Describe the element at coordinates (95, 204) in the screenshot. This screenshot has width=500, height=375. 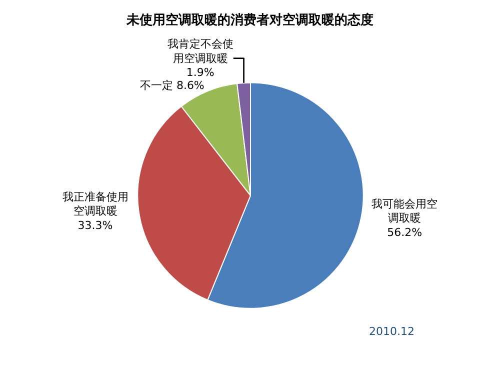
I see `slice-label: 我正准备使用空调取暖` at that location.